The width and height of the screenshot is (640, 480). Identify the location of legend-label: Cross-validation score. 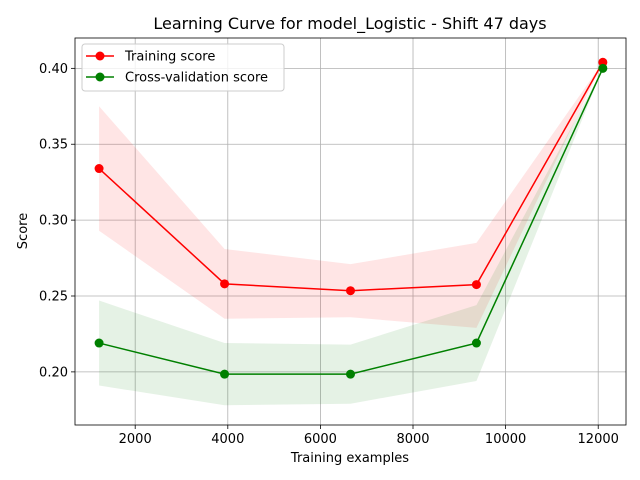
(196, 78).